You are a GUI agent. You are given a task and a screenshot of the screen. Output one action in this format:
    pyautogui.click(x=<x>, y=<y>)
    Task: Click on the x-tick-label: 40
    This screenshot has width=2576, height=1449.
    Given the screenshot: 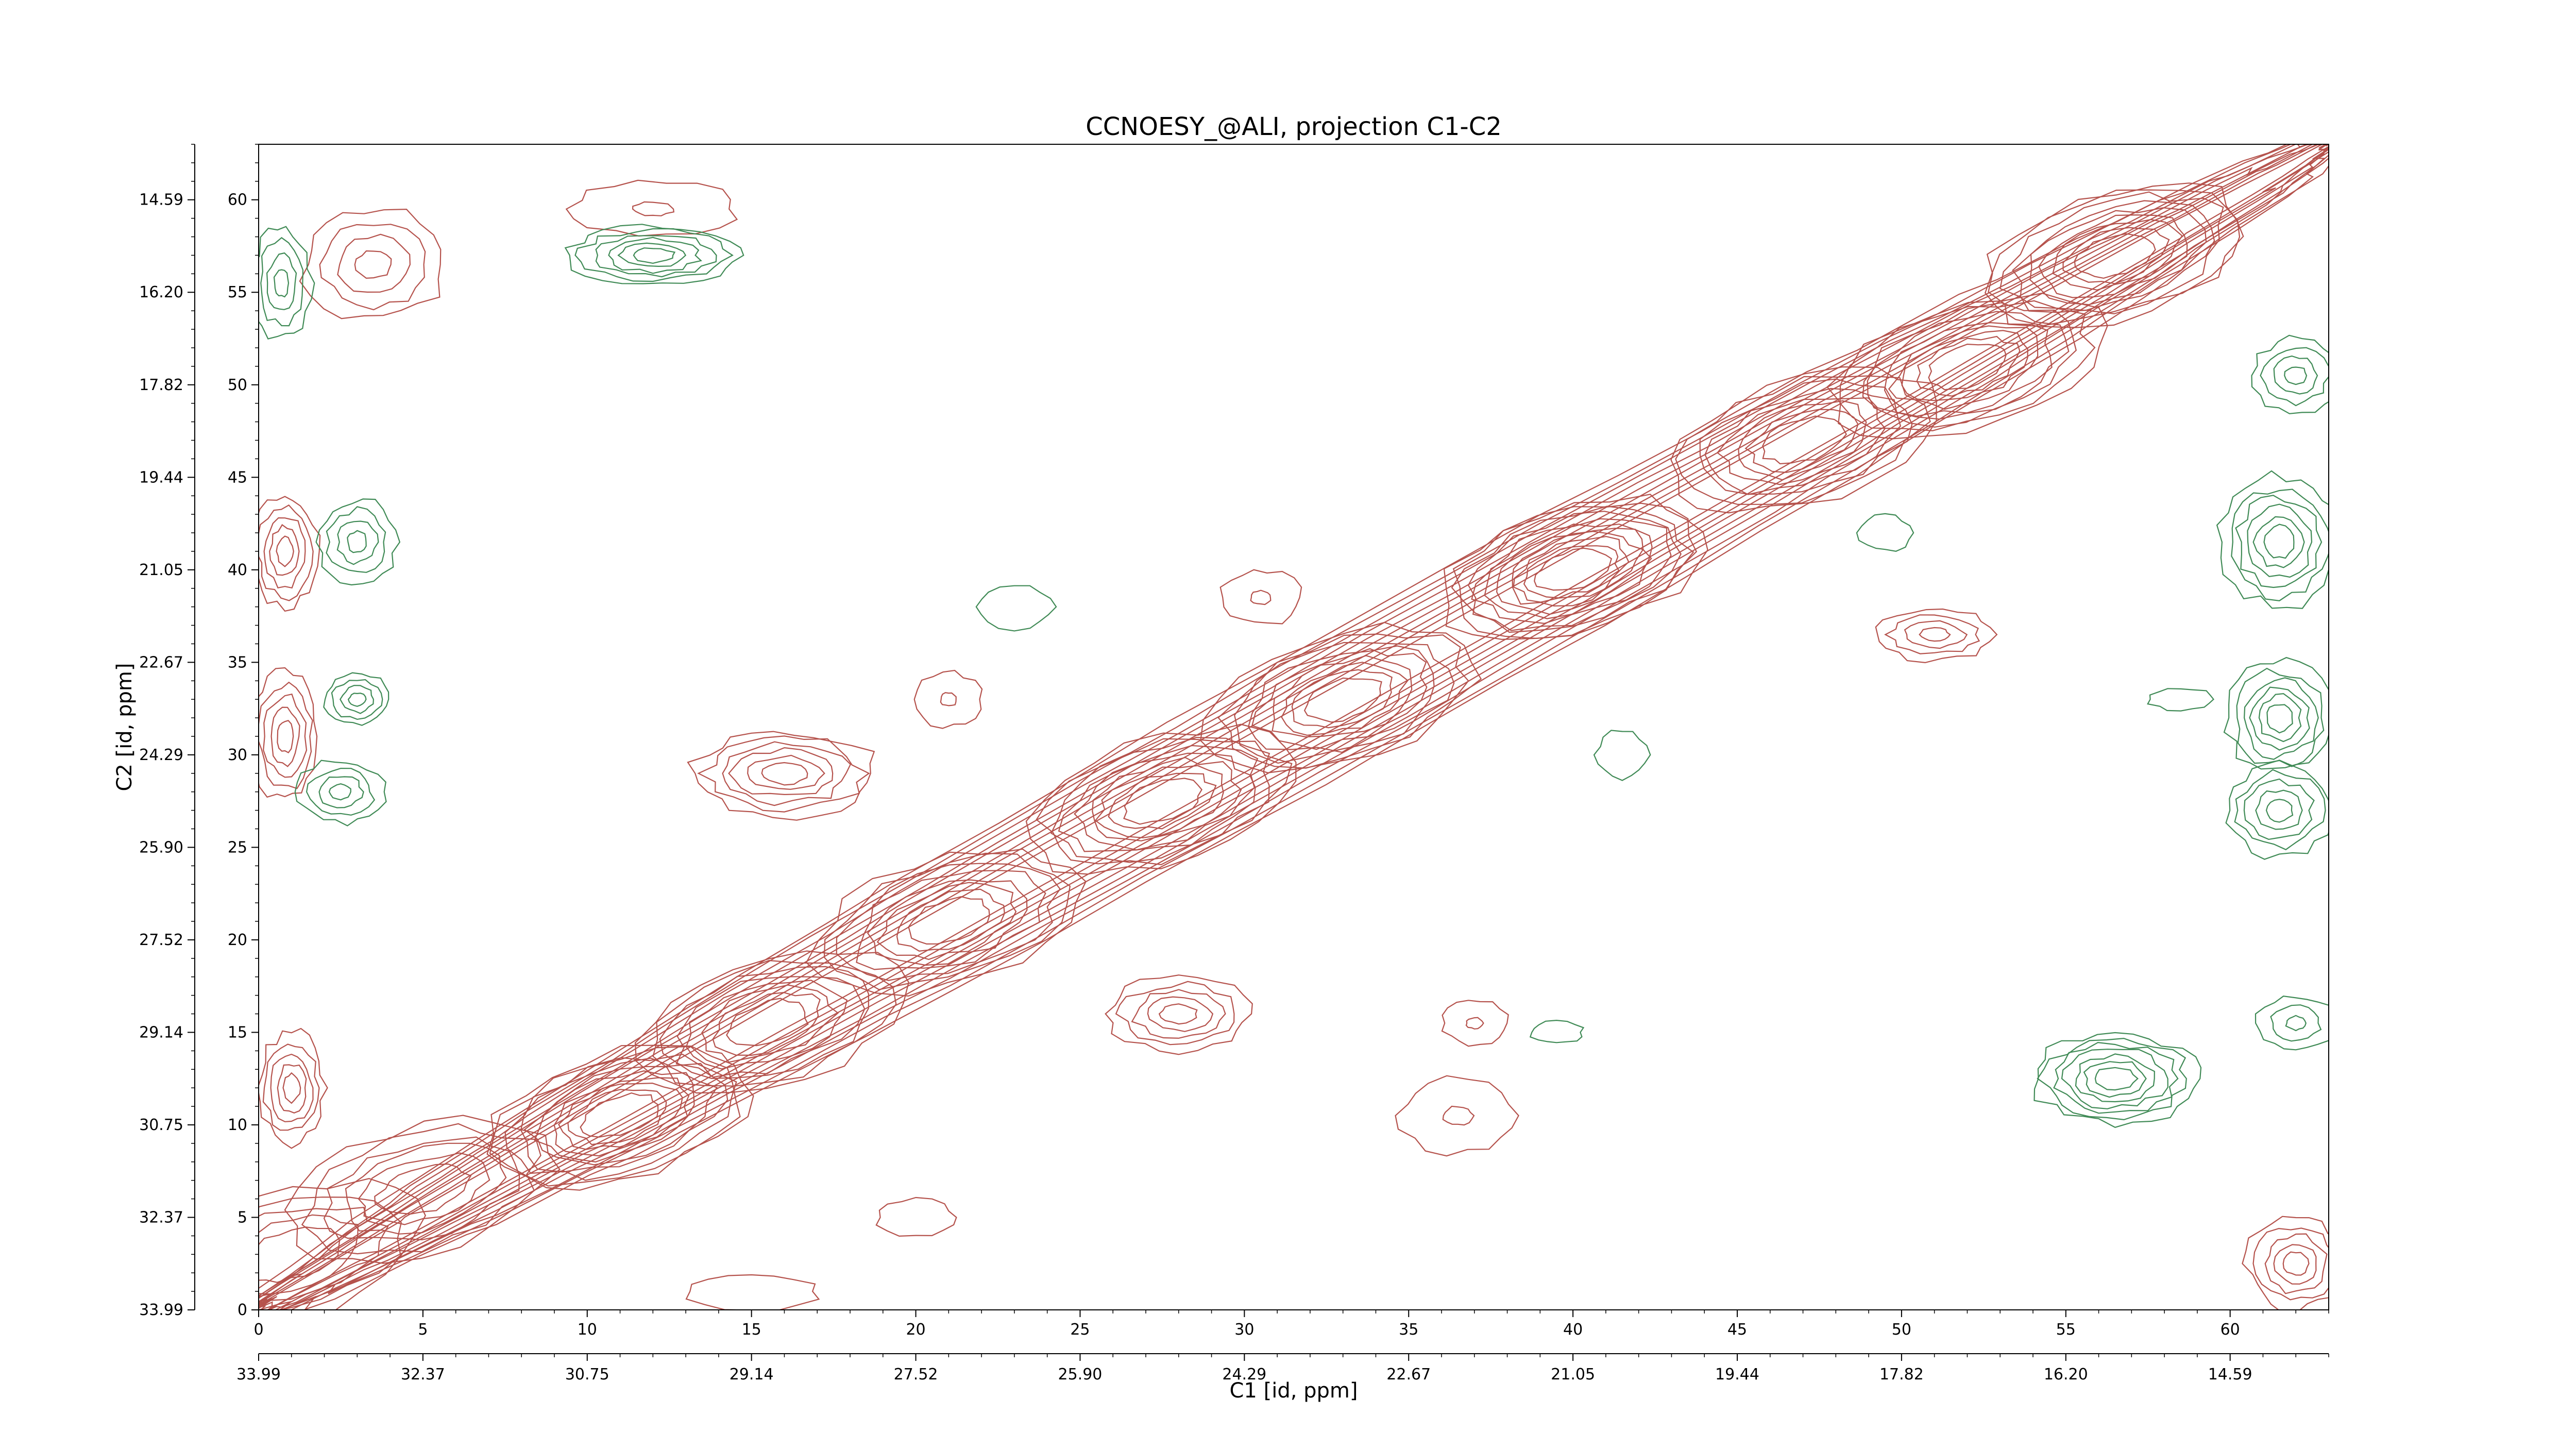 What is the action you would take?
    pyautogui.click(x=1573, y=1330)
    